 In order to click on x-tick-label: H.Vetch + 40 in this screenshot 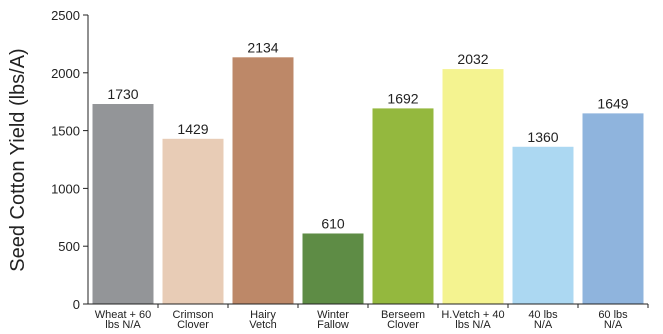, I will do `click(472, 315)`.